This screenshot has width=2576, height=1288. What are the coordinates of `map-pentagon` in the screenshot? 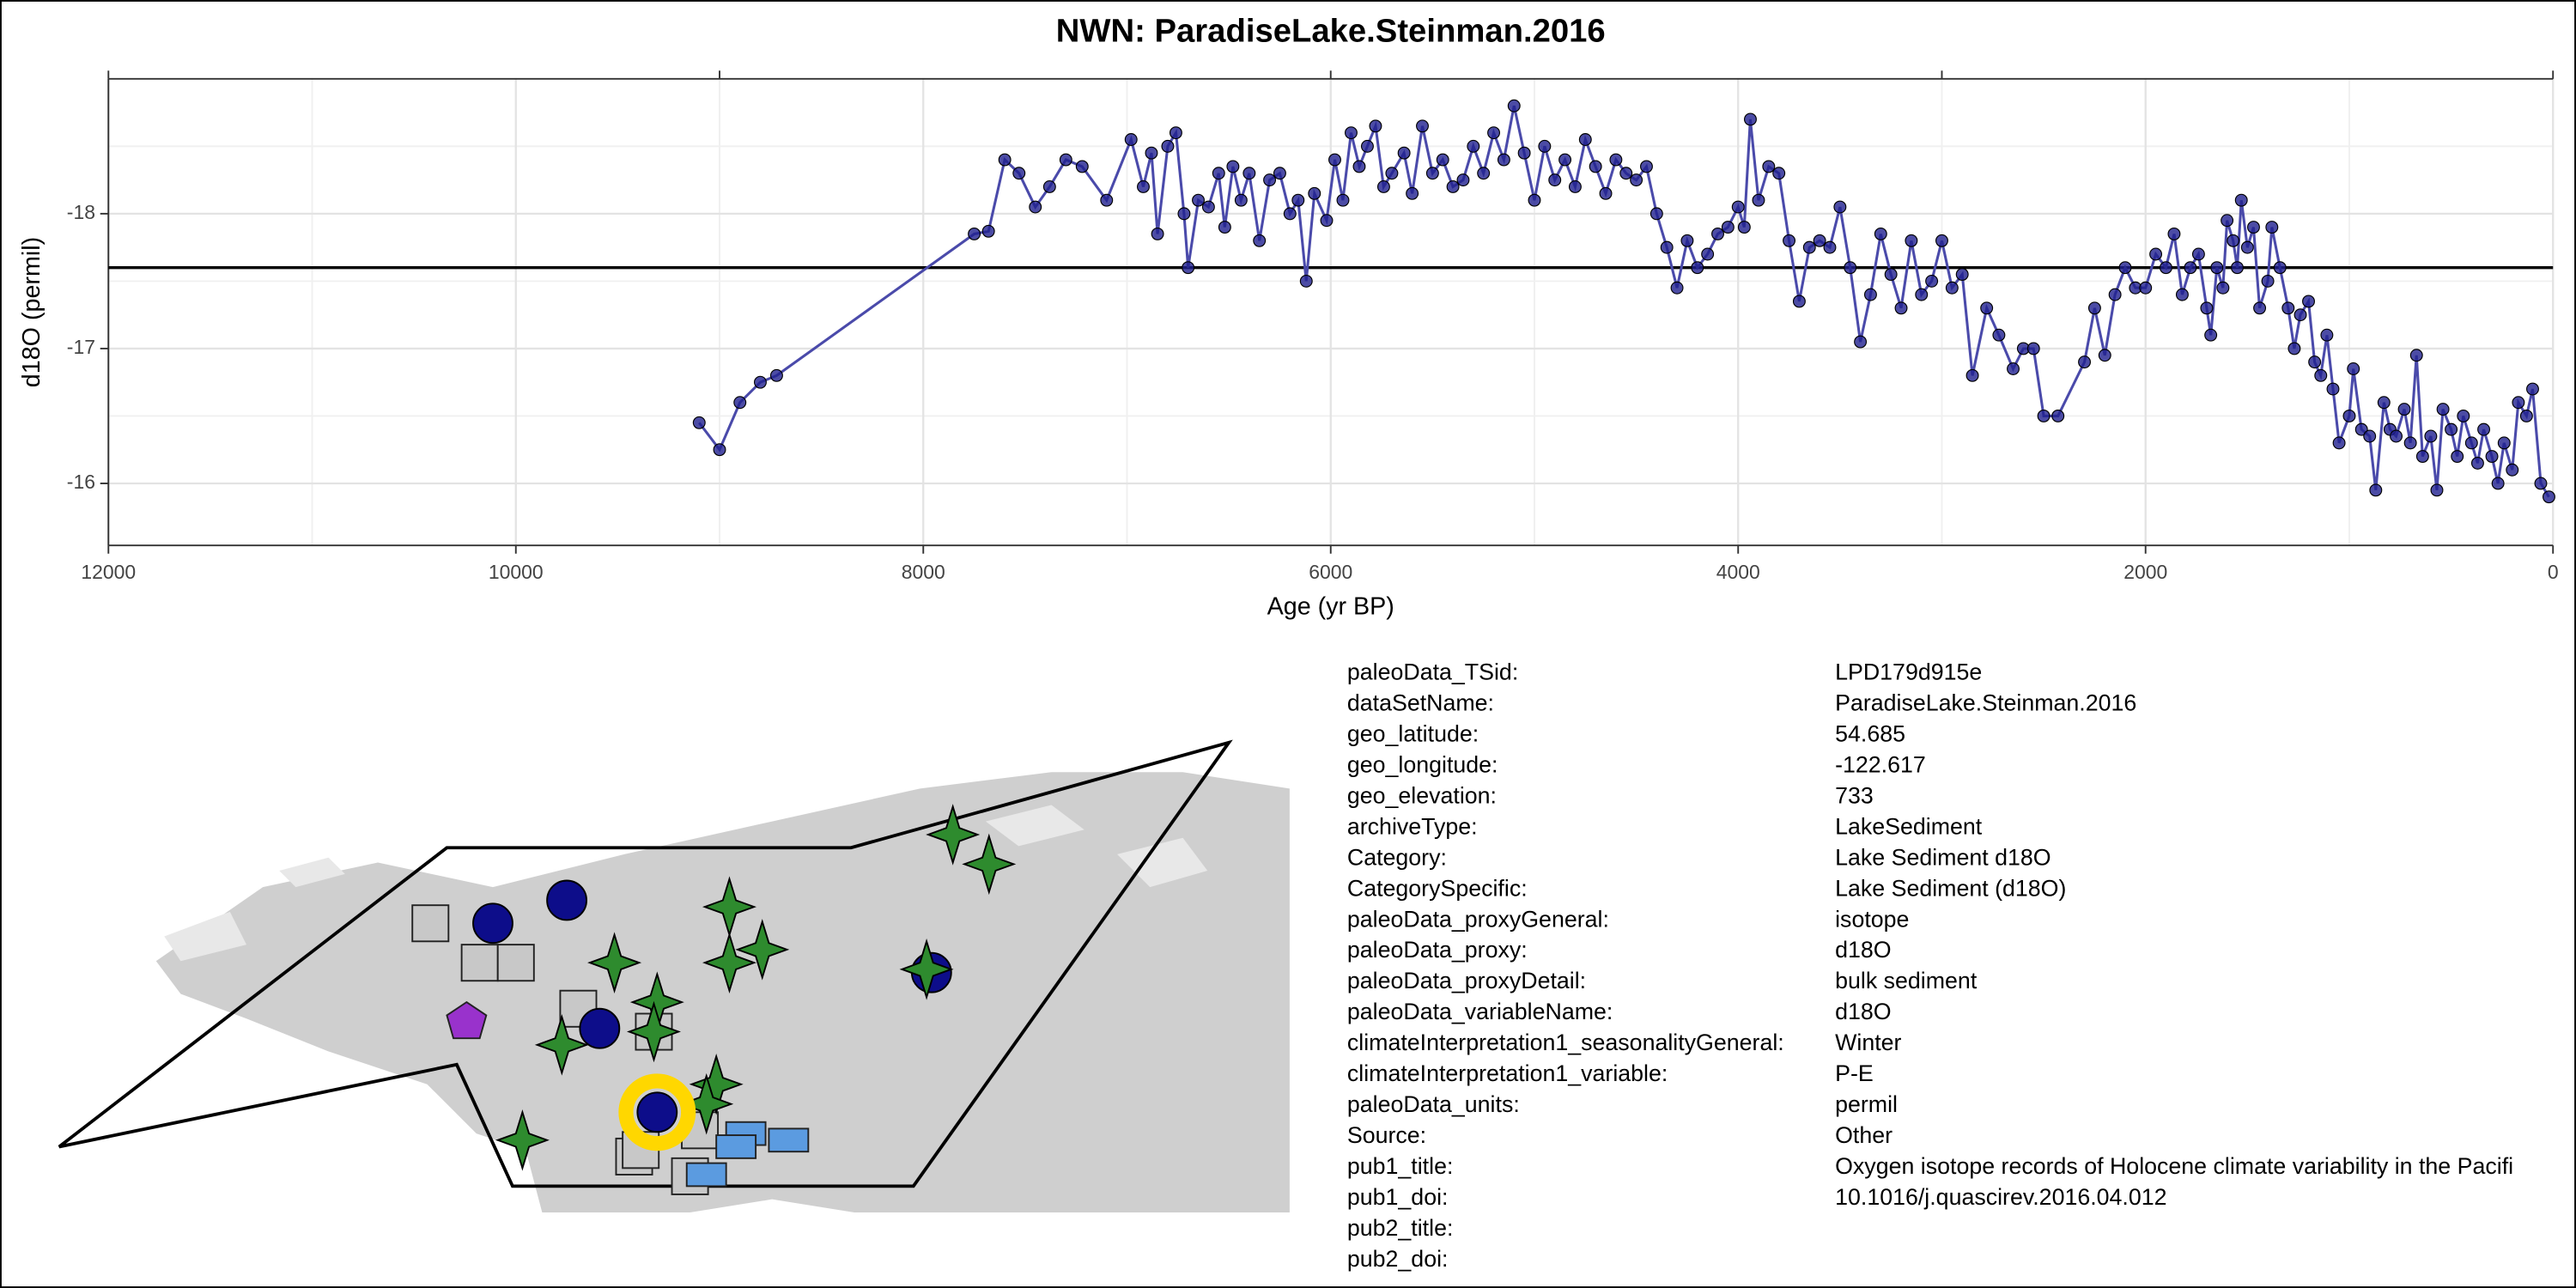 It's located at (467, 1020).